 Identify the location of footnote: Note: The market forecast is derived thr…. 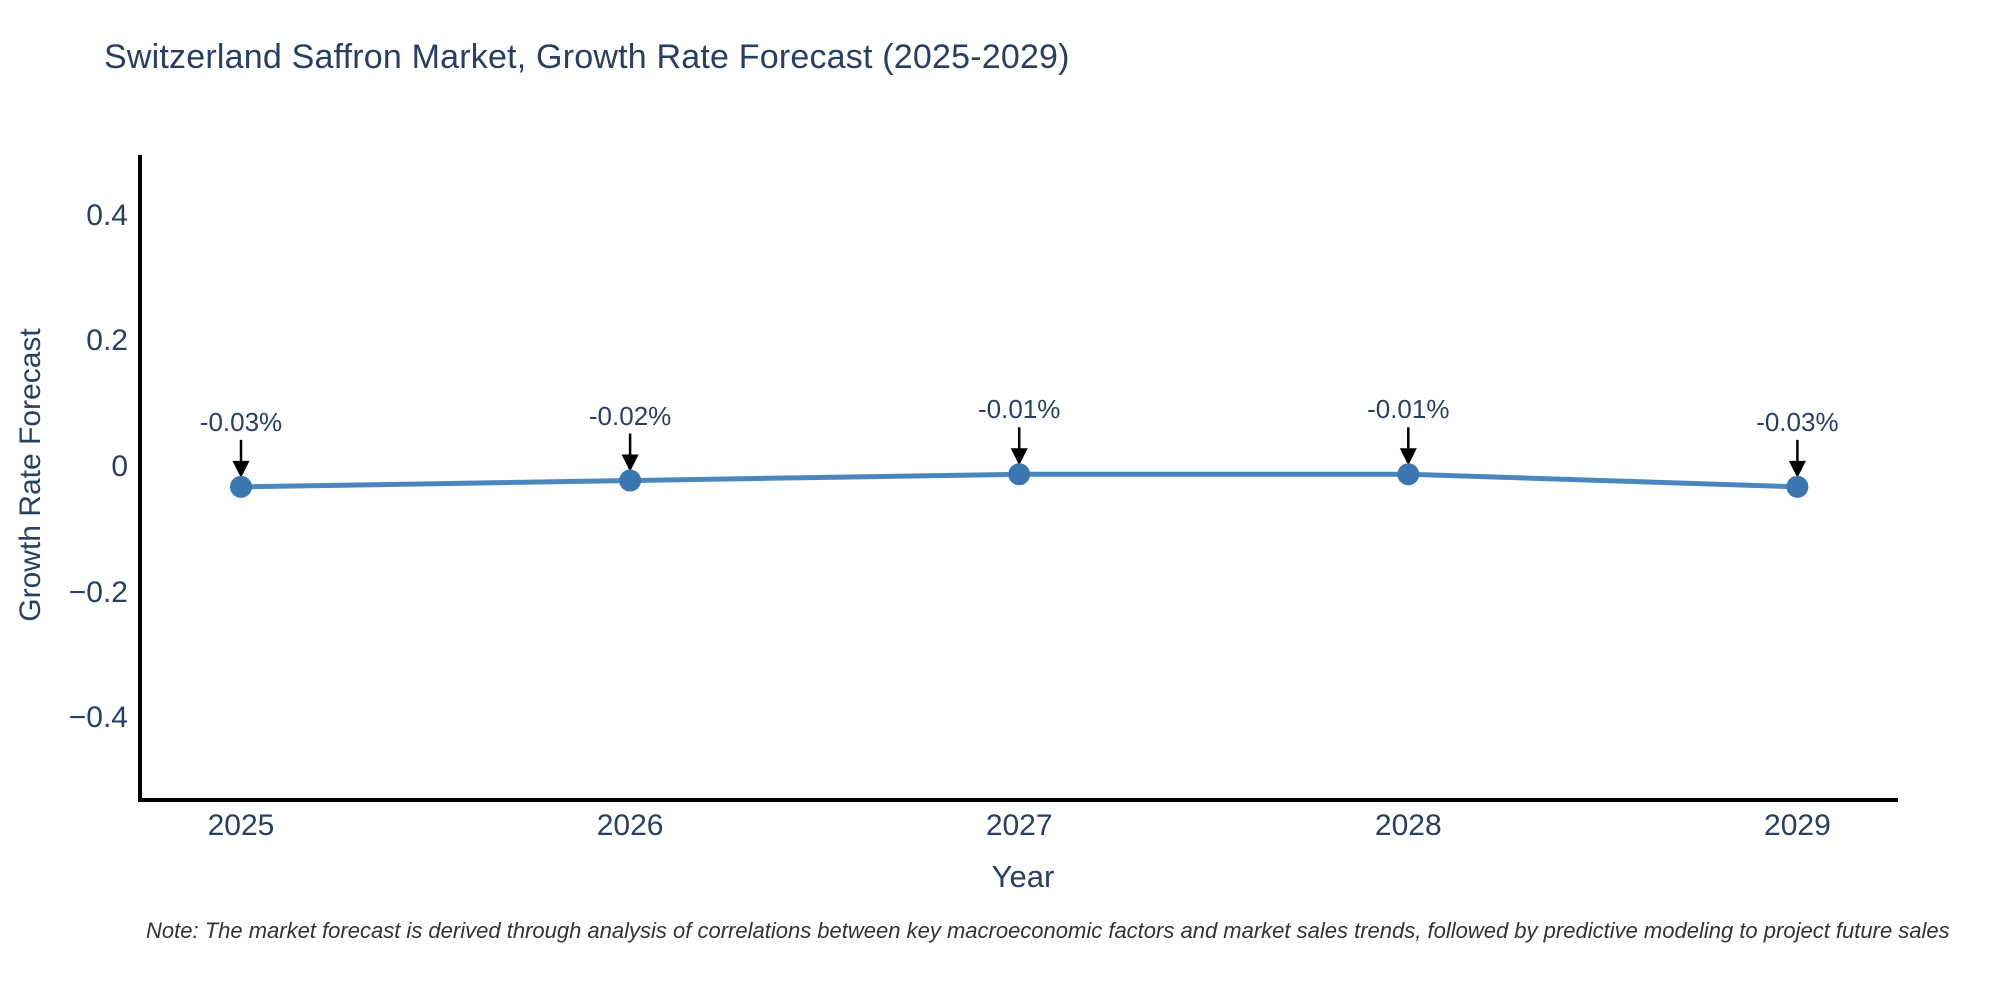
(1048, 930).